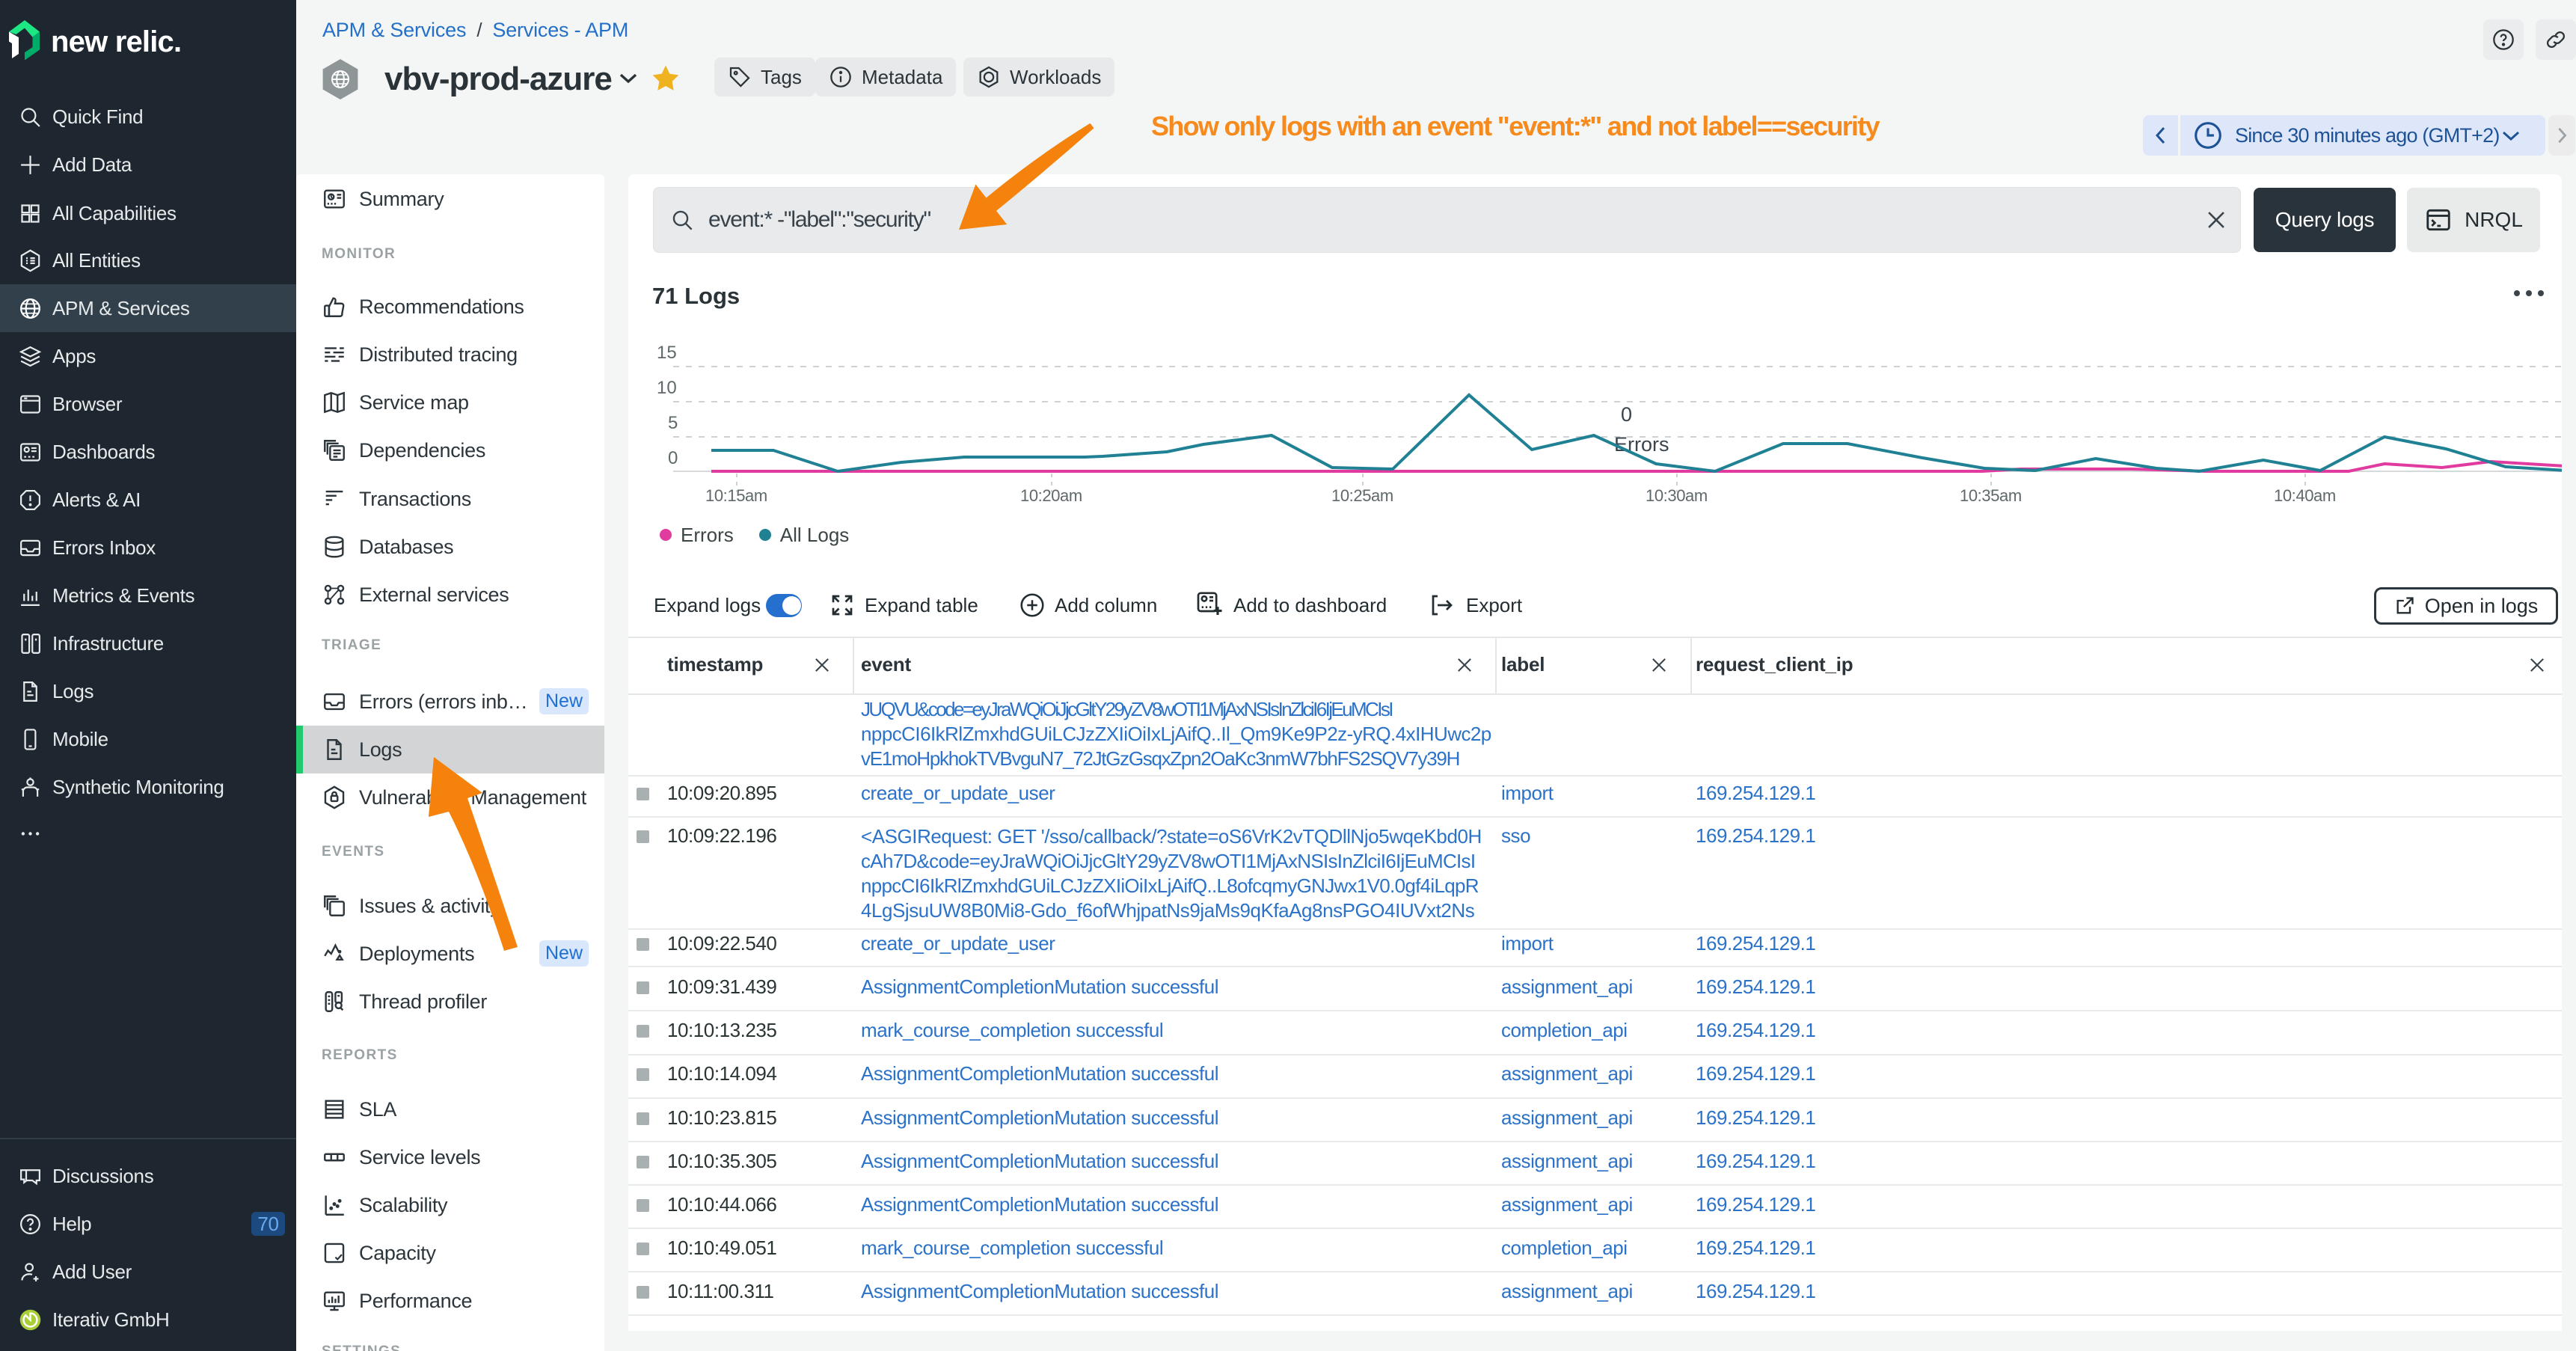  Describe the element at coordinates (1362, 496) in the screenshot. I see `svg-text: 10:25am` at that location.